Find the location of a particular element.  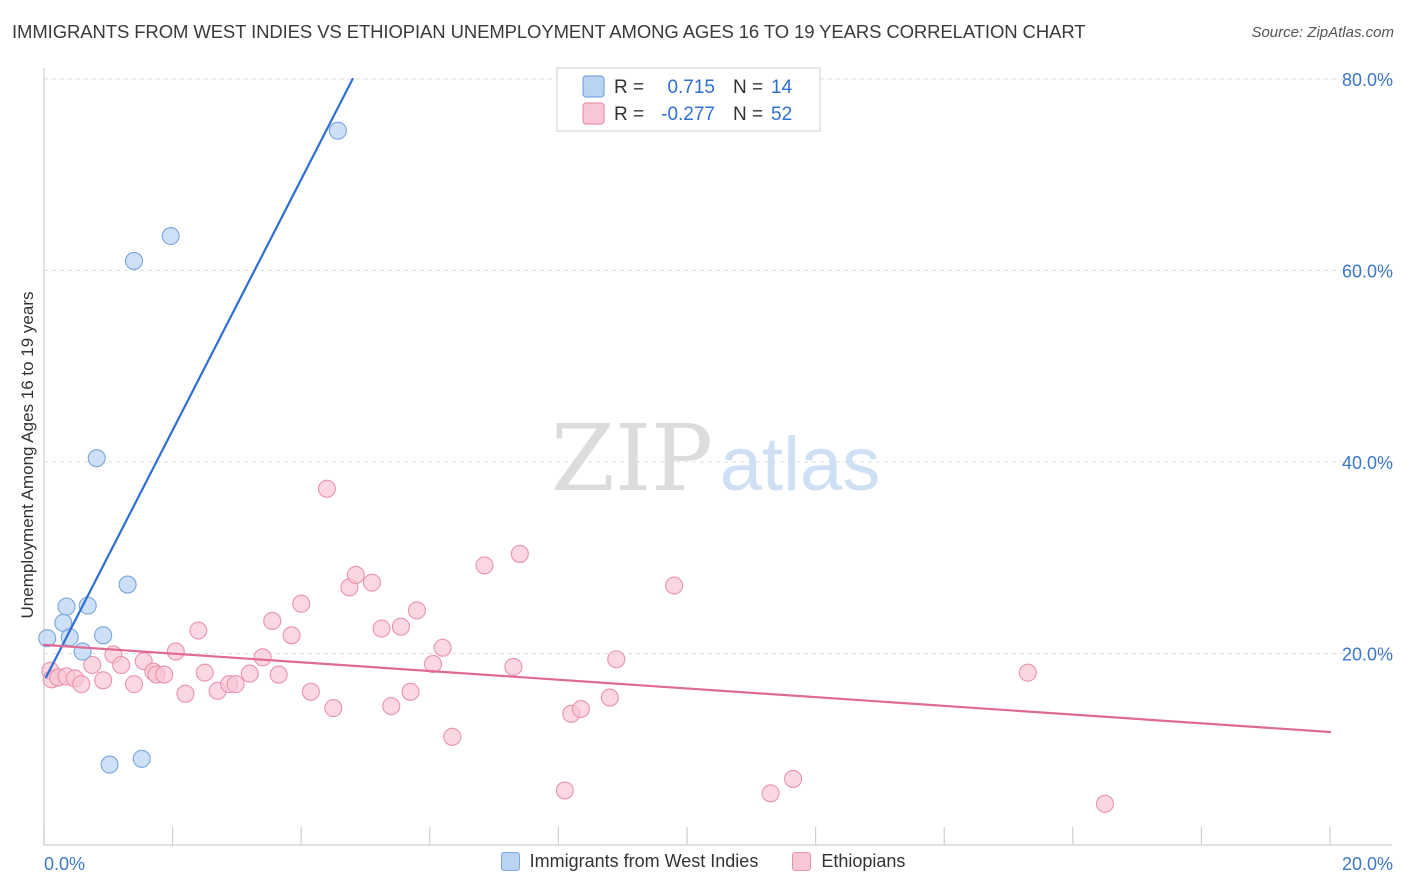

legend-marker-west-indies is located at coordinates (510, 861).